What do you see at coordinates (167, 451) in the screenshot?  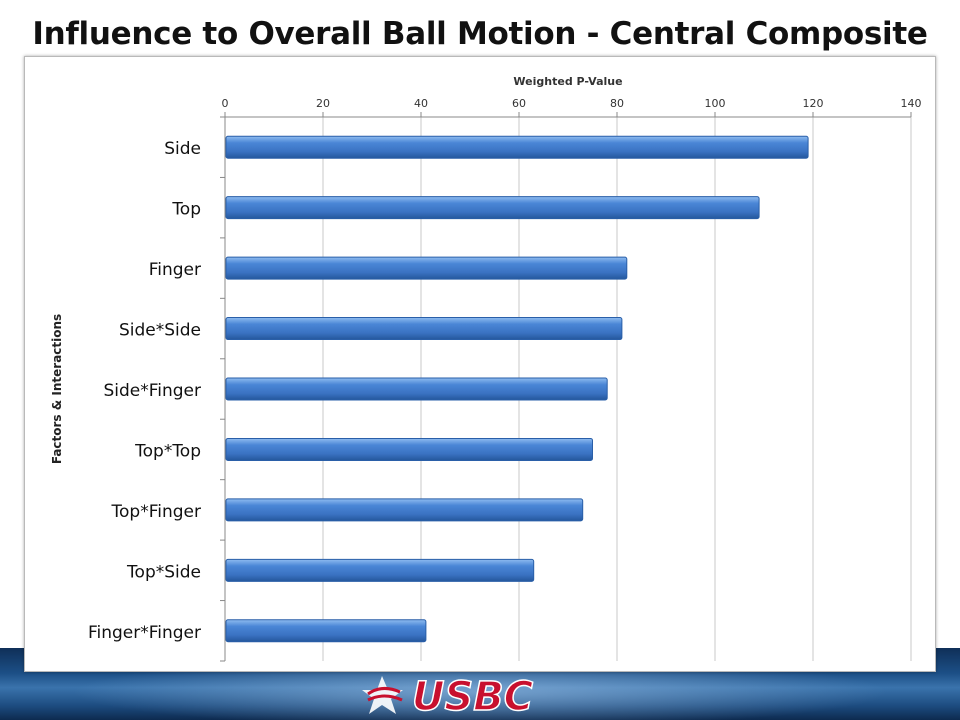 I see `category-label: Top*Top` at bounding box center [167, 451].